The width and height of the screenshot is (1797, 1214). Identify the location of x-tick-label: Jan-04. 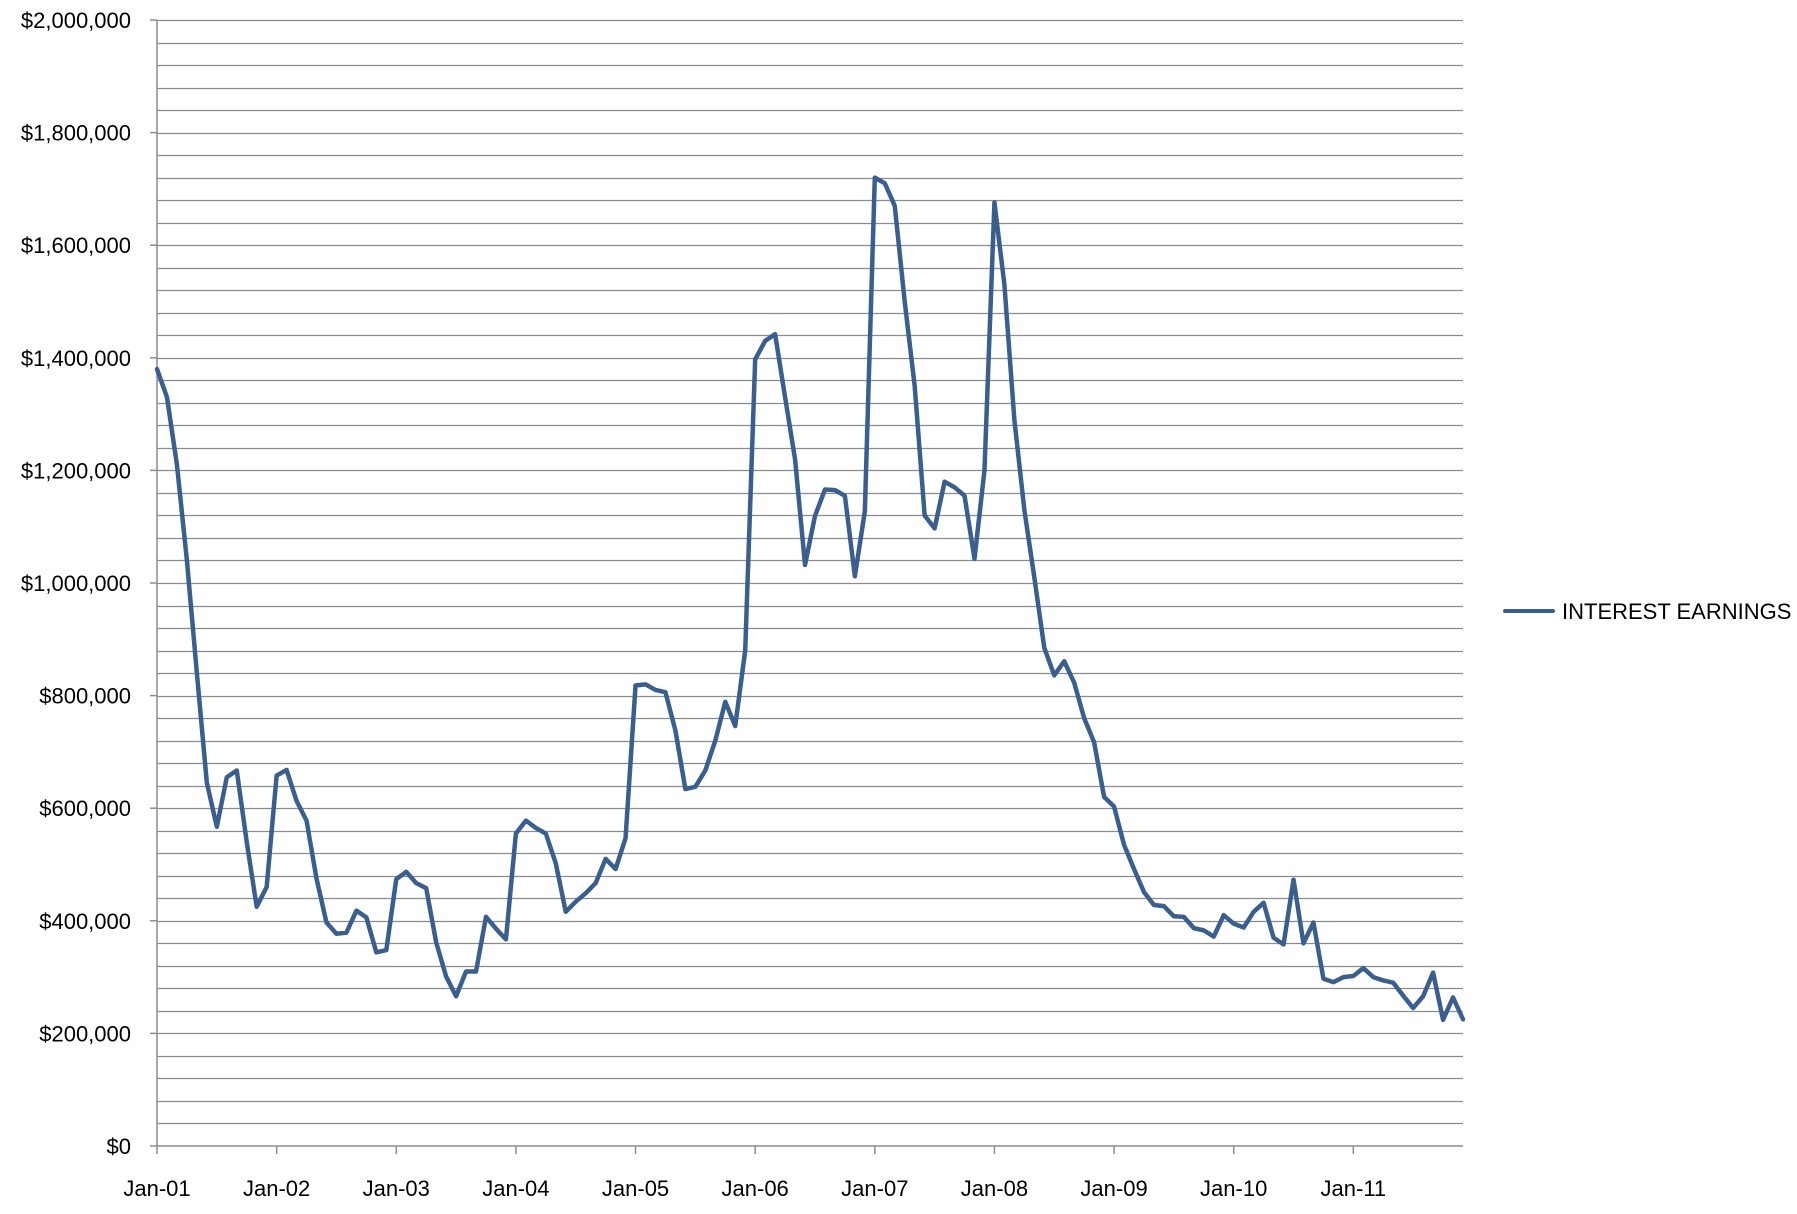
(515, 1188).